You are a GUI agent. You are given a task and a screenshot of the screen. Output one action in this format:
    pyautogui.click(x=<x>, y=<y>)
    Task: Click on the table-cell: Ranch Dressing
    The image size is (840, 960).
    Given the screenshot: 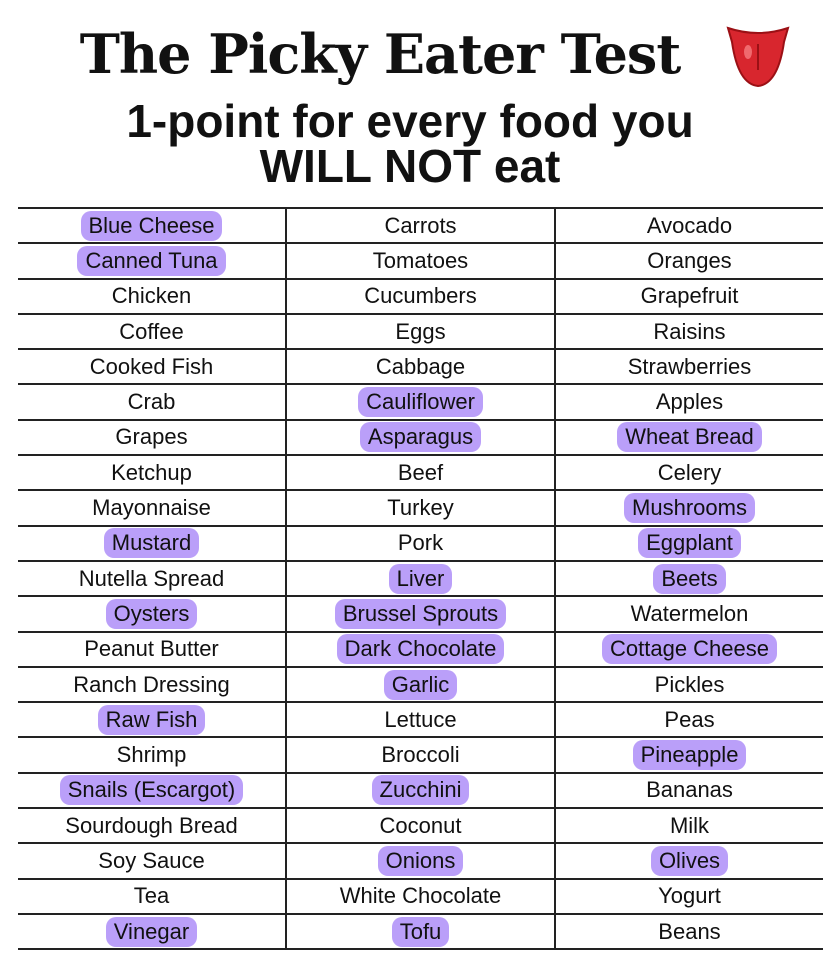 What is the action you would take?
    pyautogui.click(x=151, y=684)
    